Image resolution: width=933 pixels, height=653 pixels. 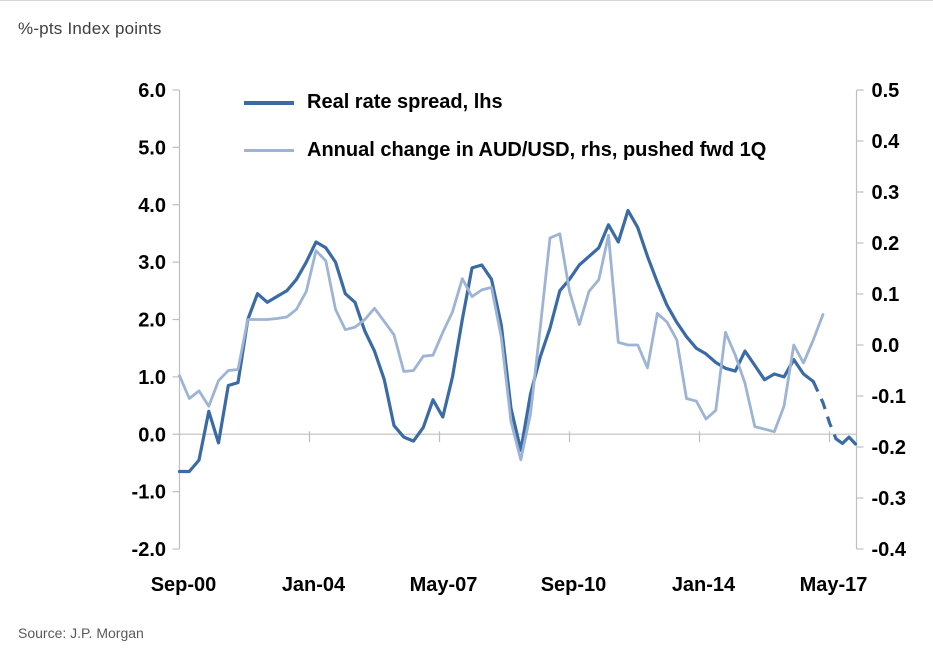 I want to click on right-axis-units-label: Index points, so click(x=114, y=28).